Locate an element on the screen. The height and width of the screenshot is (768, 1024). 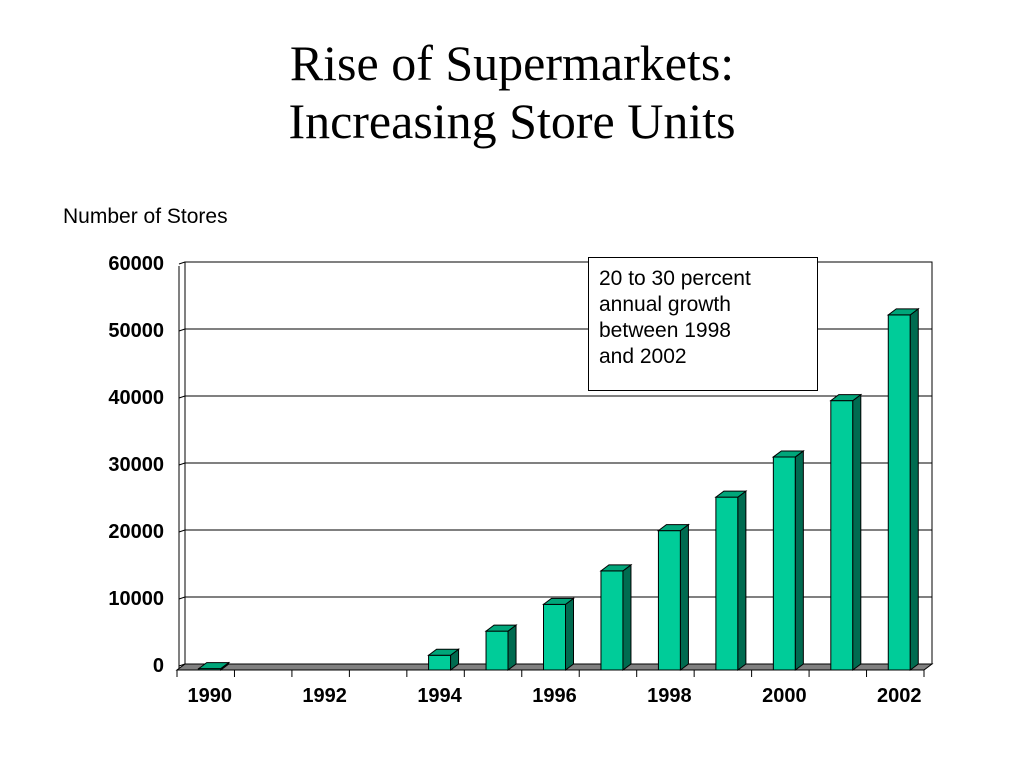
x-tick-label-1998: 1998 is located at coordinates (669, 696).